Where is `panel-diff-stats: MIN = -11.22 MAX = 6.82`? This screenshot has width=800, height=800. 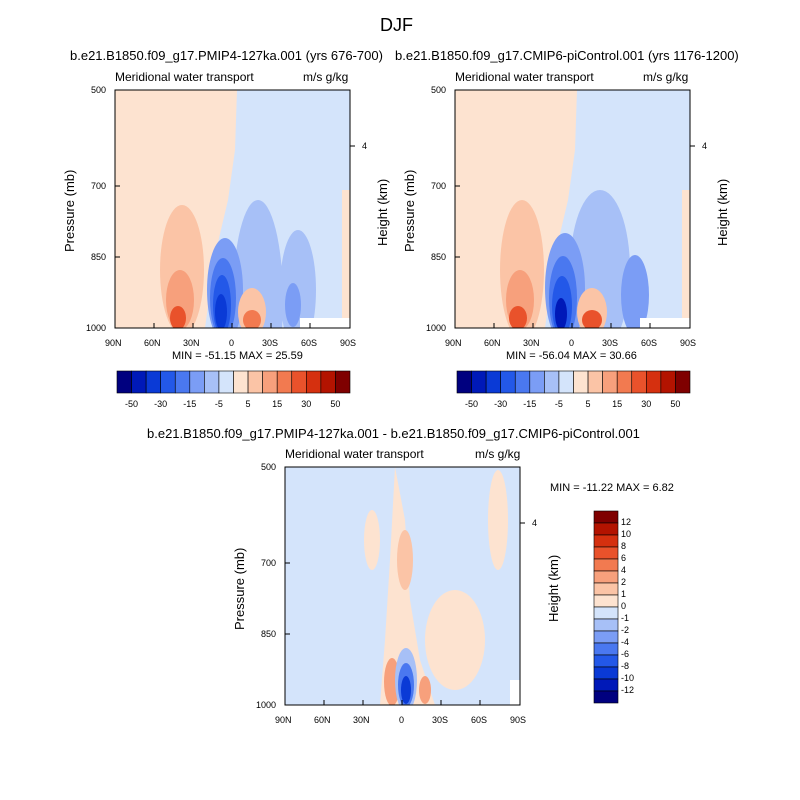 panel-diff-stats: MIN = -11.22 MAX = 6.82 is located at coordinates (612, 488).